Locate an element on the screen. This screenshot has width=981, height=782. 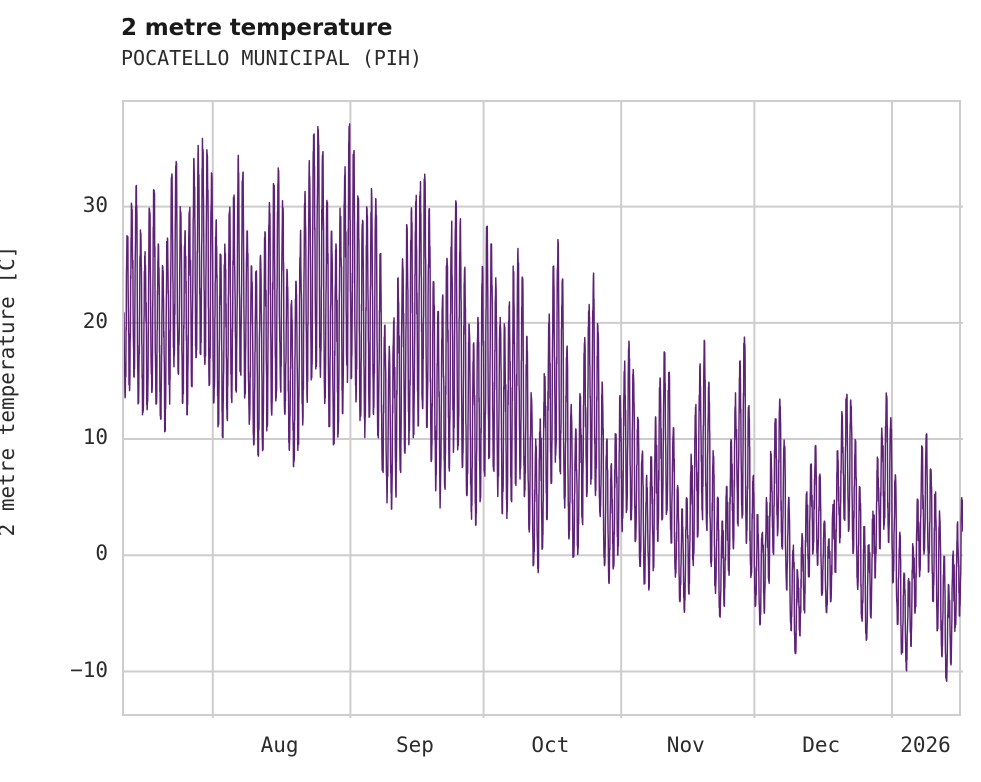
x-tick-label: Sep is located at coordinates (415, 745).